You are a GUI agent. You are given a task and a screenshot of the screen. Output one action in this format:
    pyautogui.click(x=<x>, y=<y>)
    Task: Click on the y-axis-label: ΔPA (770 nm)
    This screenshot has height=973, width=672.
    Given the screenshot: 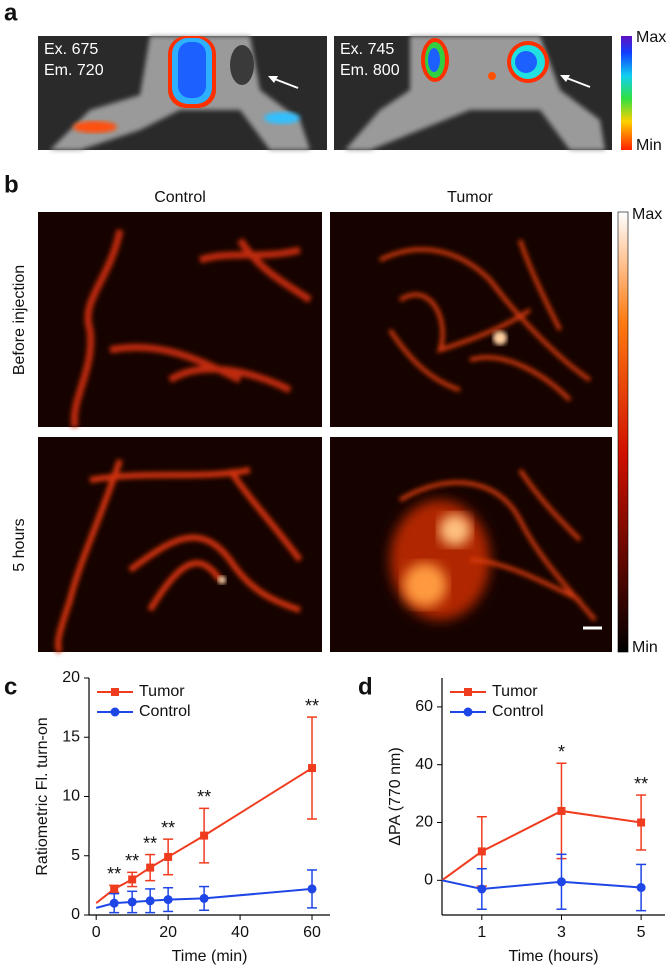 What is the action you would take?
    pyautogui.click(x=395, y=796)
    